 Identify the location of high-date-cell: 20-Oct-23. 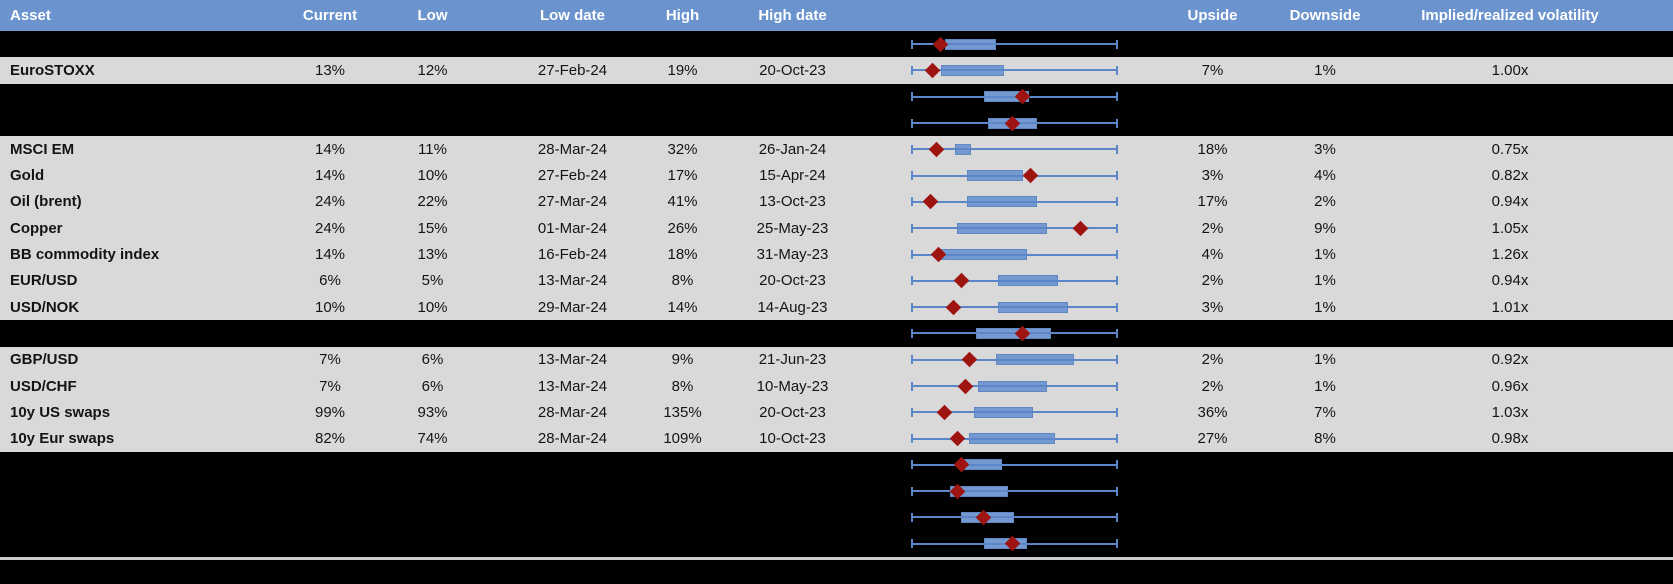
(792, 70).